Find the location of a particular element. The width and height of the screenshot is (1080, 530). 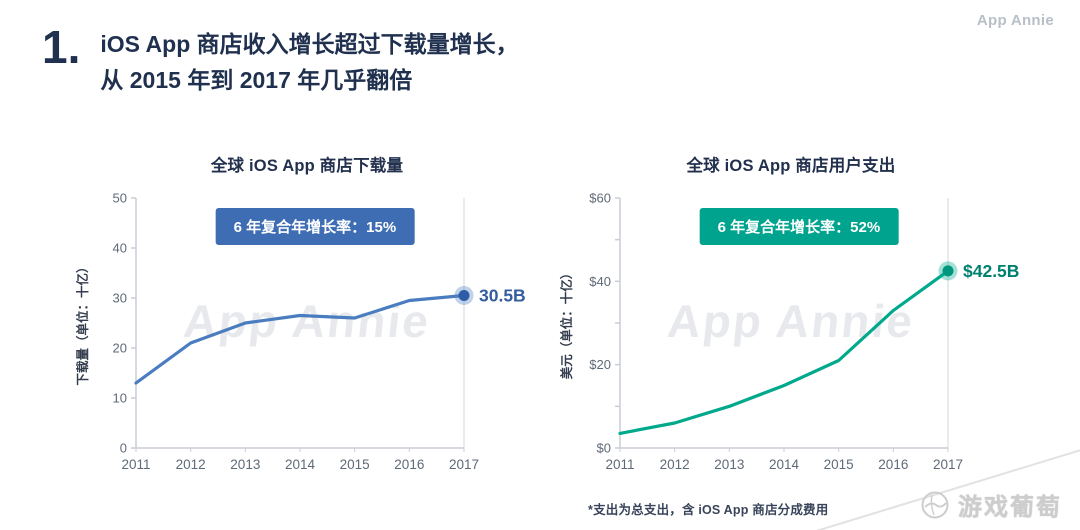

slide-number: 1. is located at coordinates (61, 47).